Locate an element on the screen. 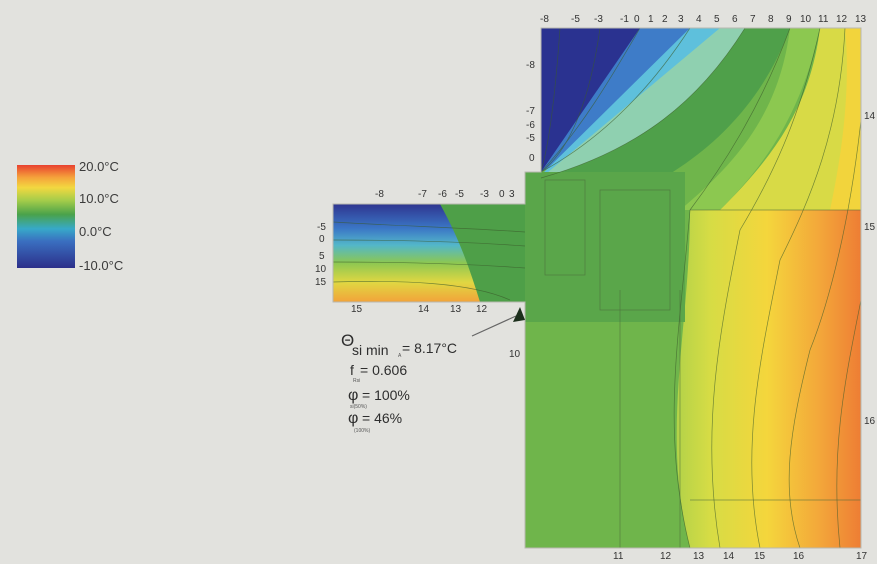  phi-100-small-subscript: (100%) is located at coordinates (362, 431).